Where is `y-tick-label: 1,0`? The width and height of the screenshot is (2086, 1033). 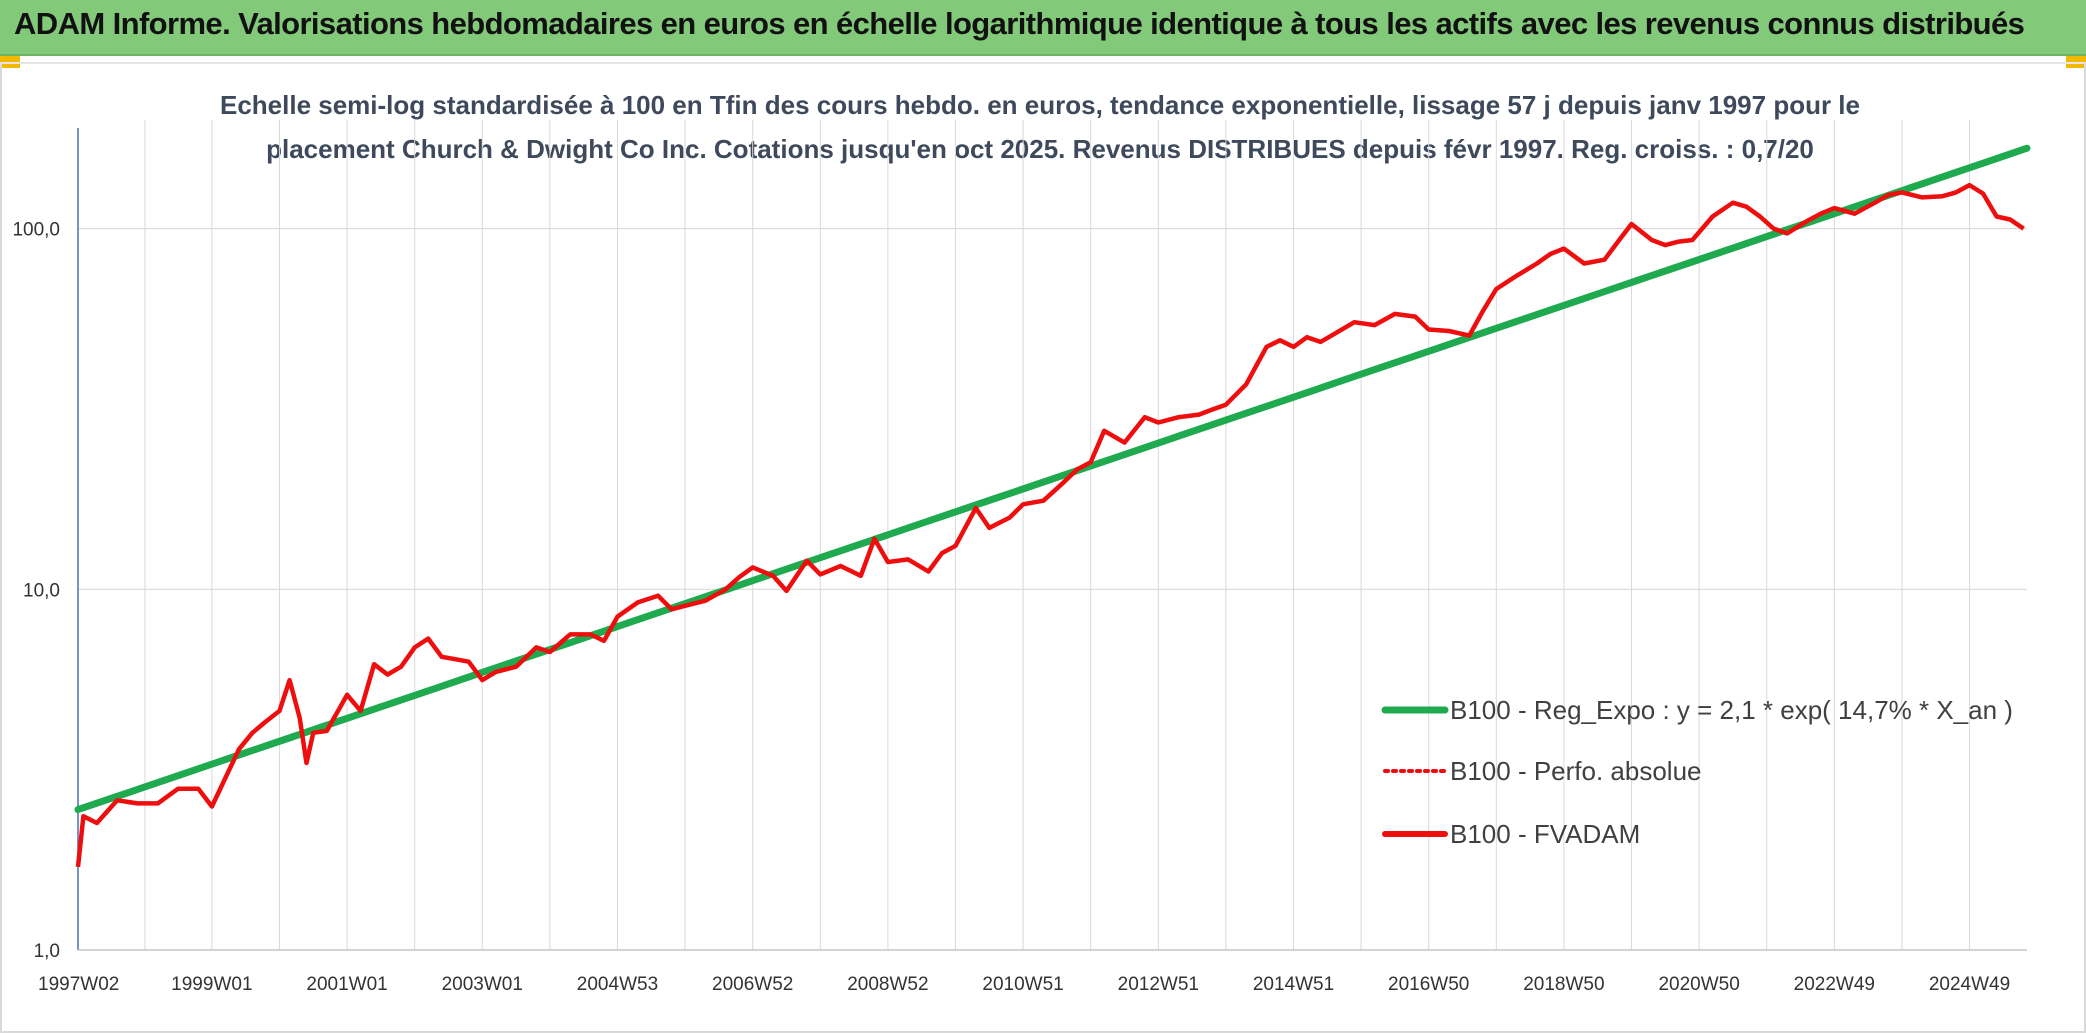 y-tick-label: 1,0 is located at coordinates (47, 951).